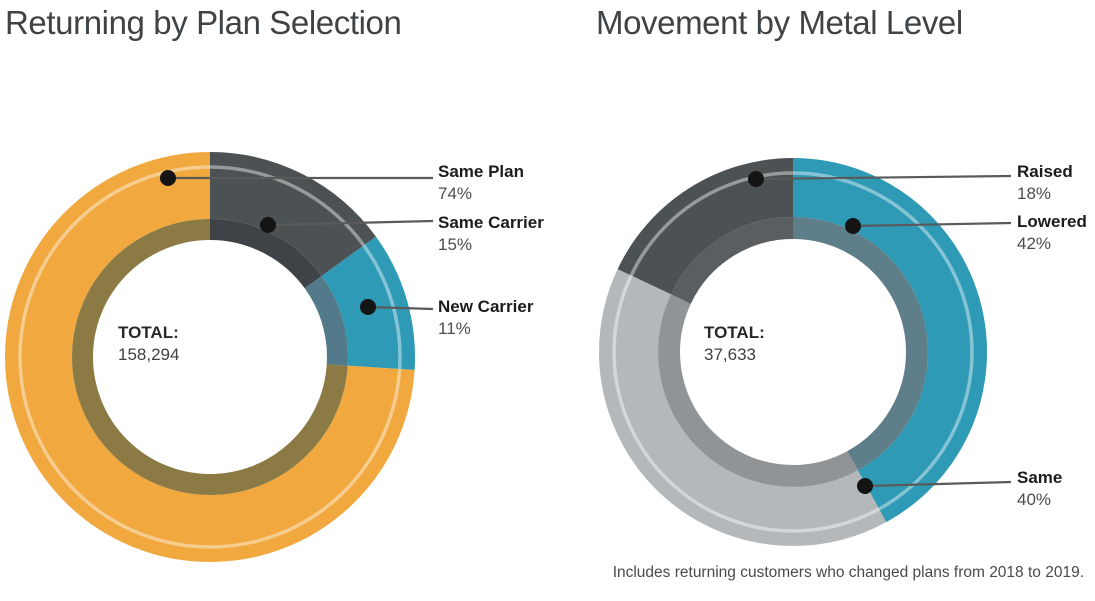  I want to click on donut1-inner-band-new-carrier, so click(210, 357).